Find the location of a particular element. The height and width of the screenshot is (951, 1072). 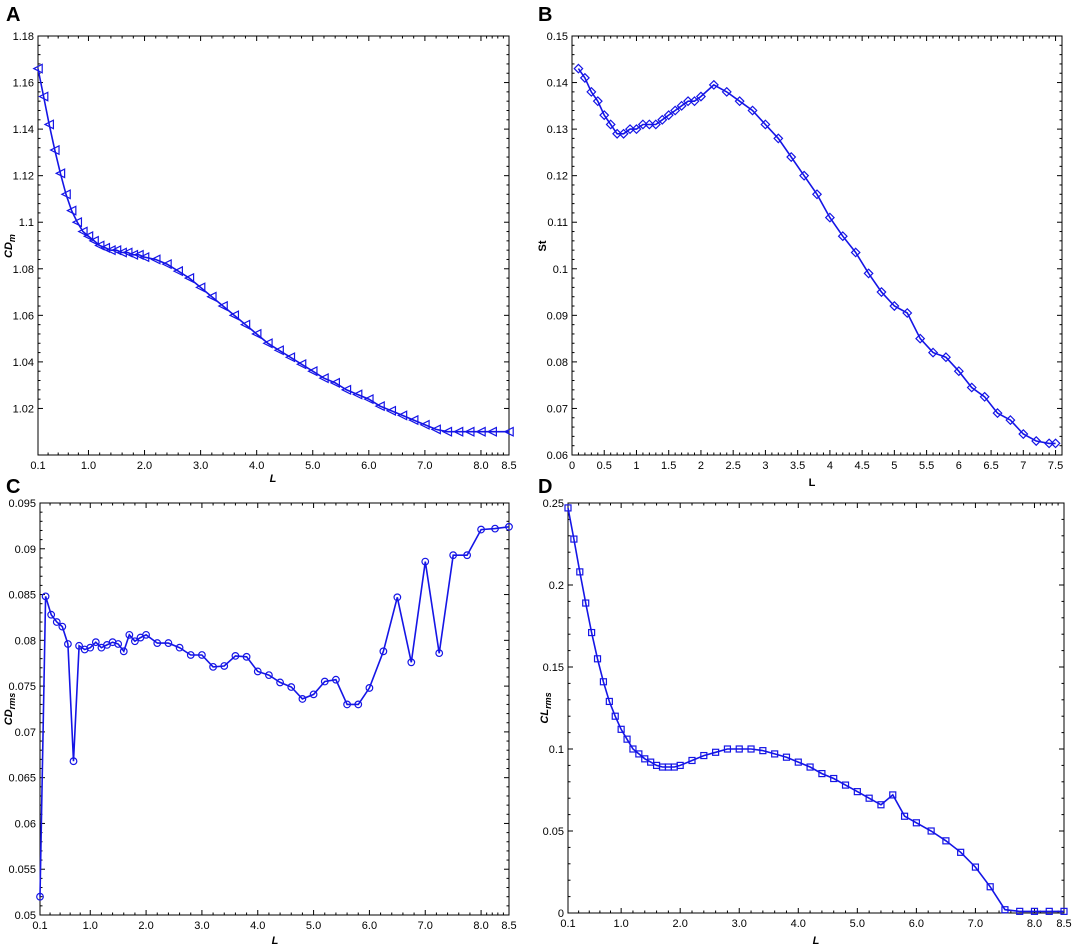

panel-d-y-tick-label: 0.1 is located at coordinates (556, 750).